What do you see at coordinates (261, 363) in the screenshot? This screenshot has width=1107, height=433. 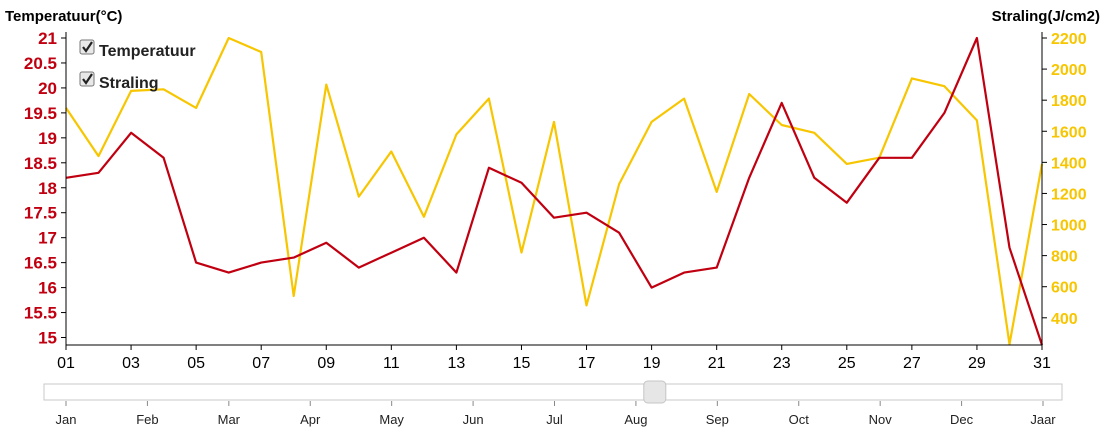 I see `x-tick-label: 07` at bounding box center [261, 363].